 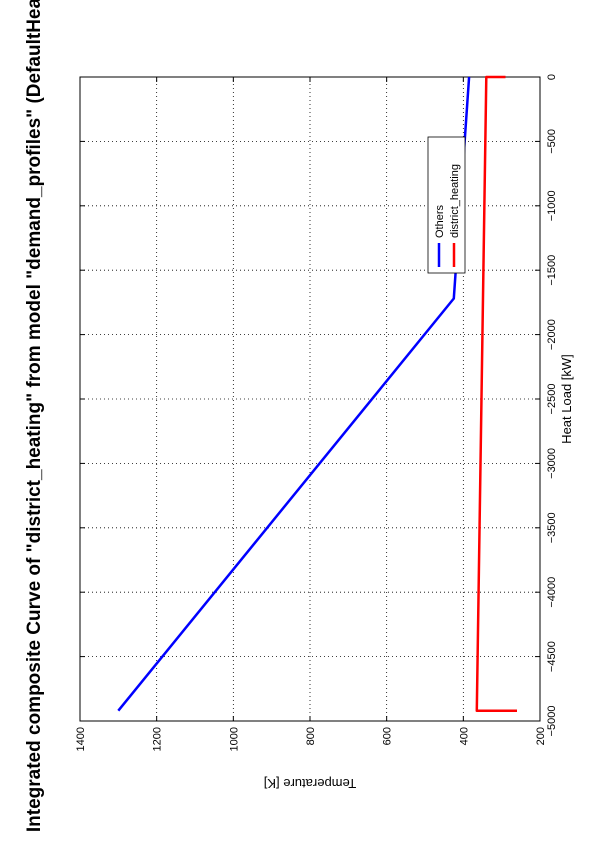 I want to click on y-tick-label: 800, so click(x=311, y=736).